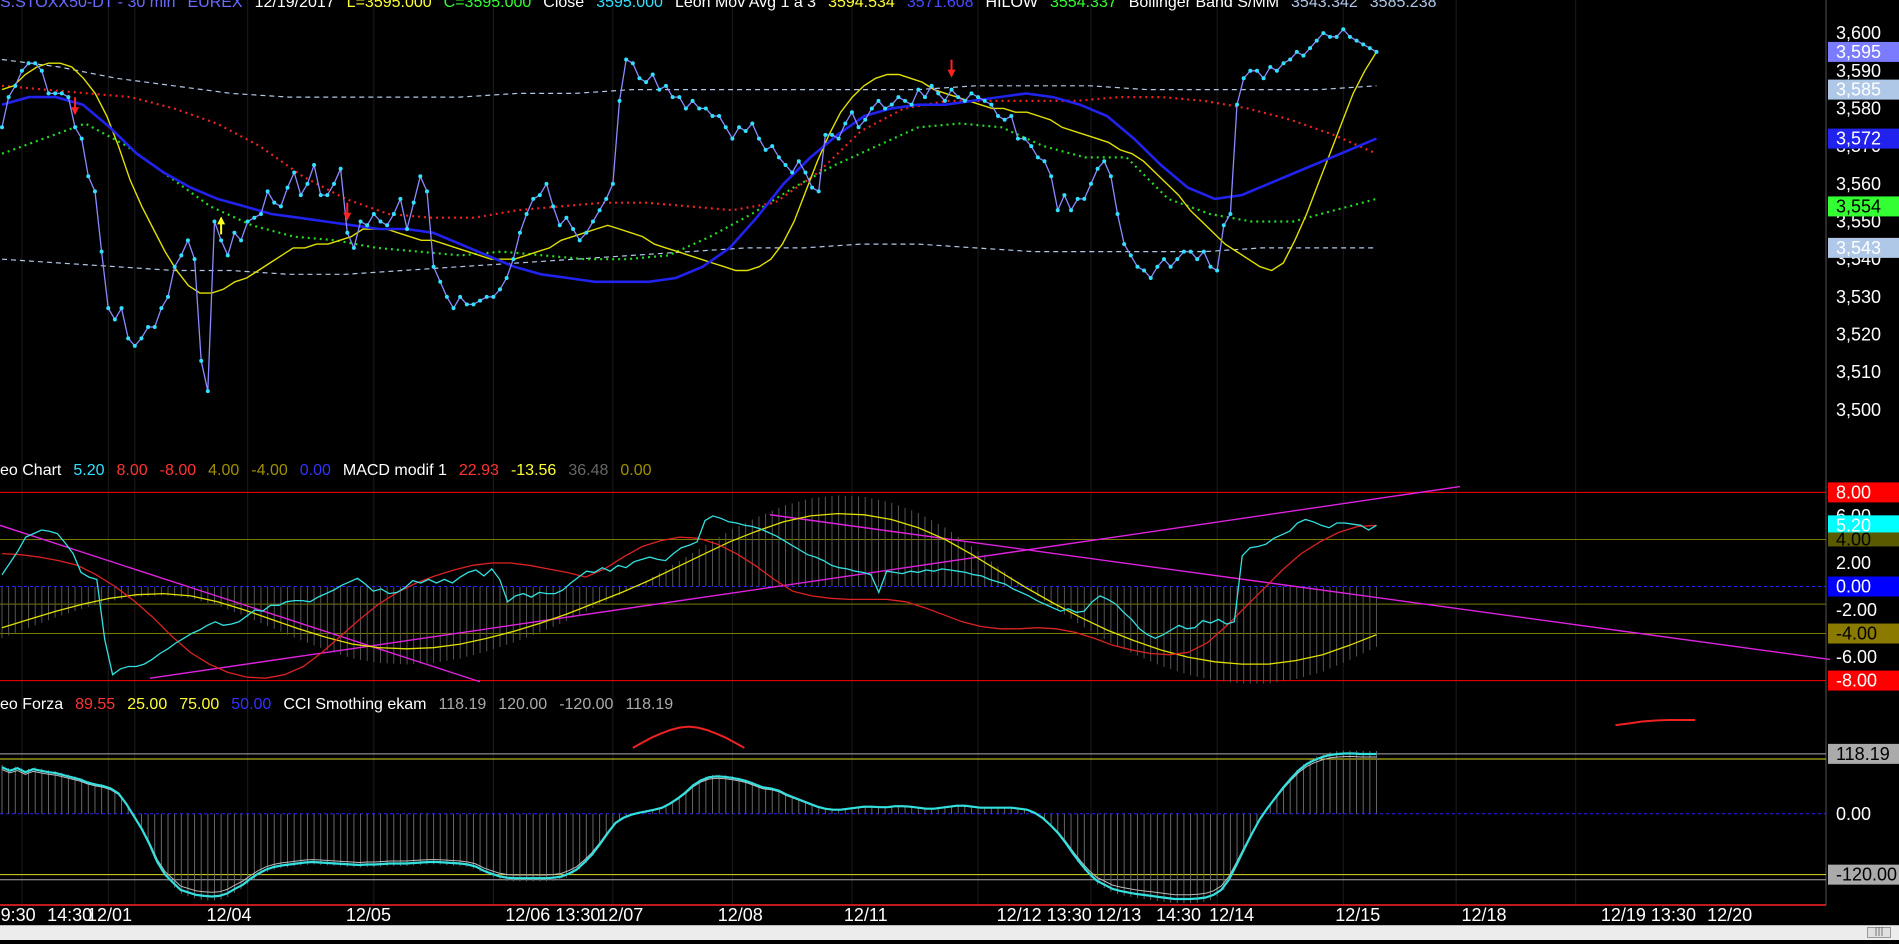  What do you see at coordinates (1858, 108) in the screenshot?
I see `price-tick-label: 3,580` at bounding box center [1858, 108].